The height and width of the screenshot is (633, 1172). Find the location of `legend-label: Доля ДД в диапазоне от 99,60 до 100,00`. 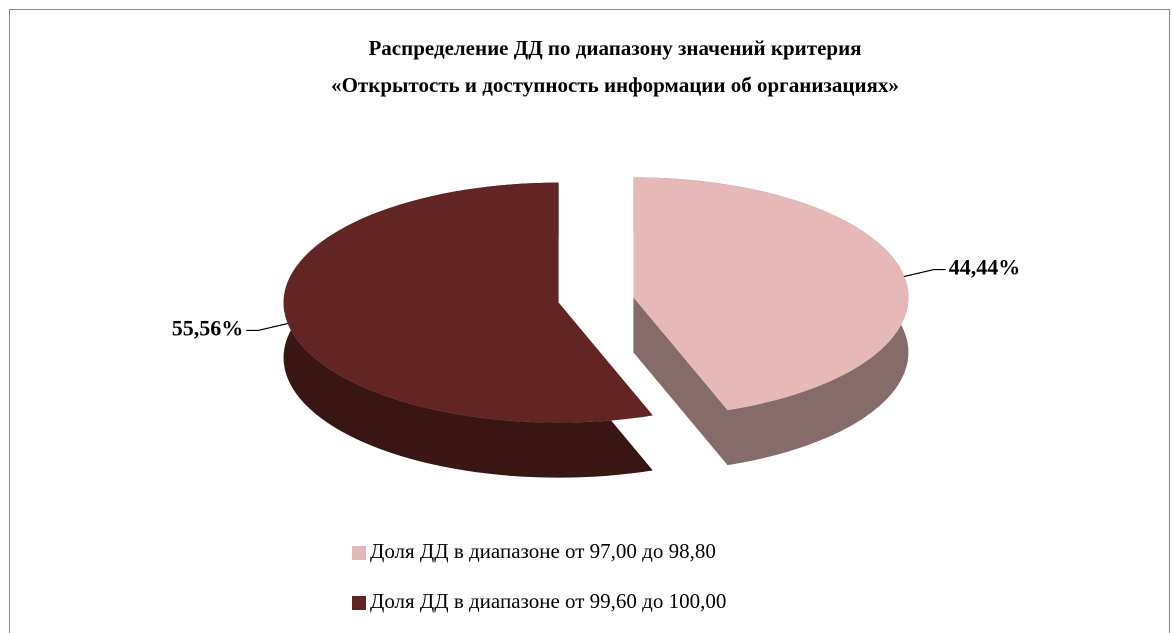

legend-label: Доля ДД в диапазоне от 99,60 до 100,00 is located at coordinates (548, 601).